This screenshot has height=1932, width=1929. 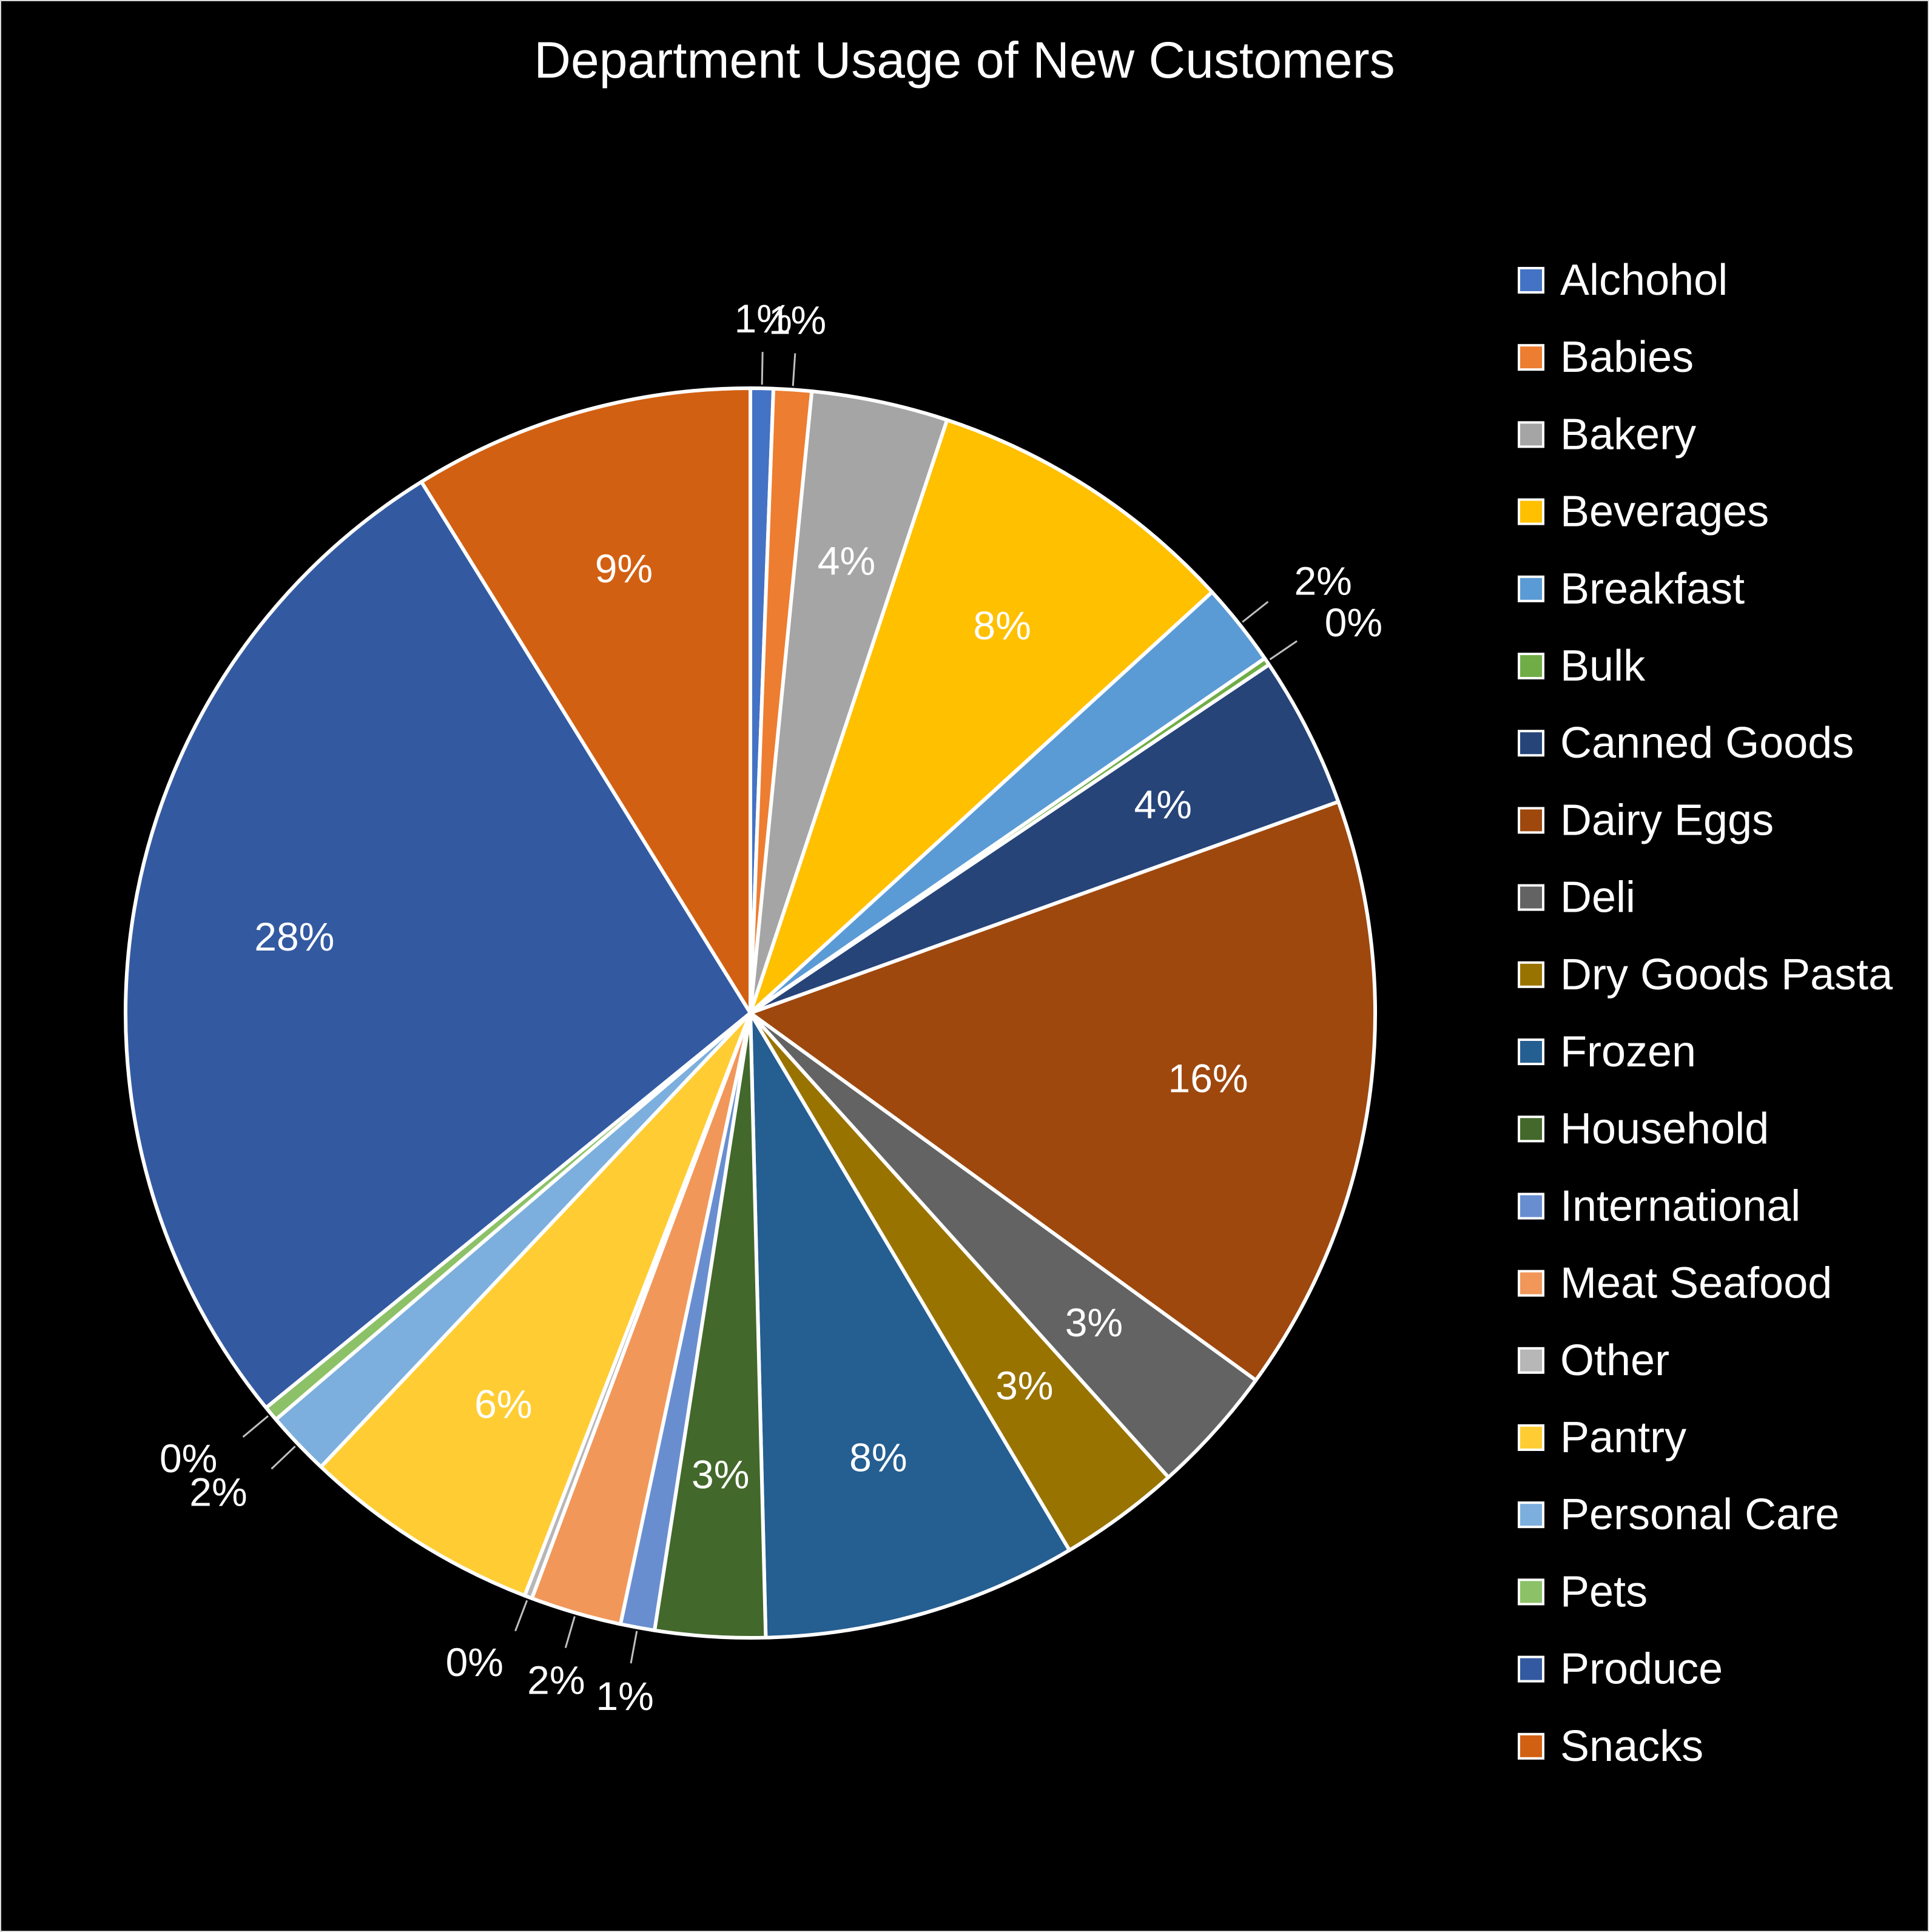 I want to click on legend-label-bakery: Bakery, so click(x=1628, y=434).